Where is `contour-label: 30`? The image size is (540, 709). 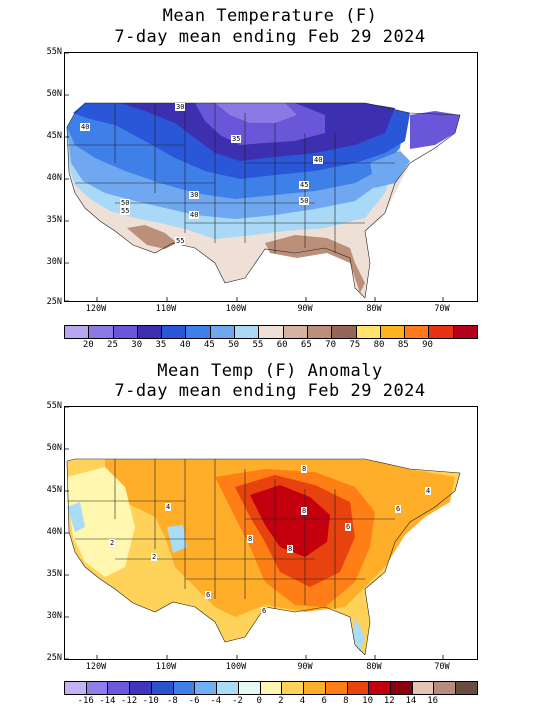 contour-label: 30 is located at coordinates (194, 195).